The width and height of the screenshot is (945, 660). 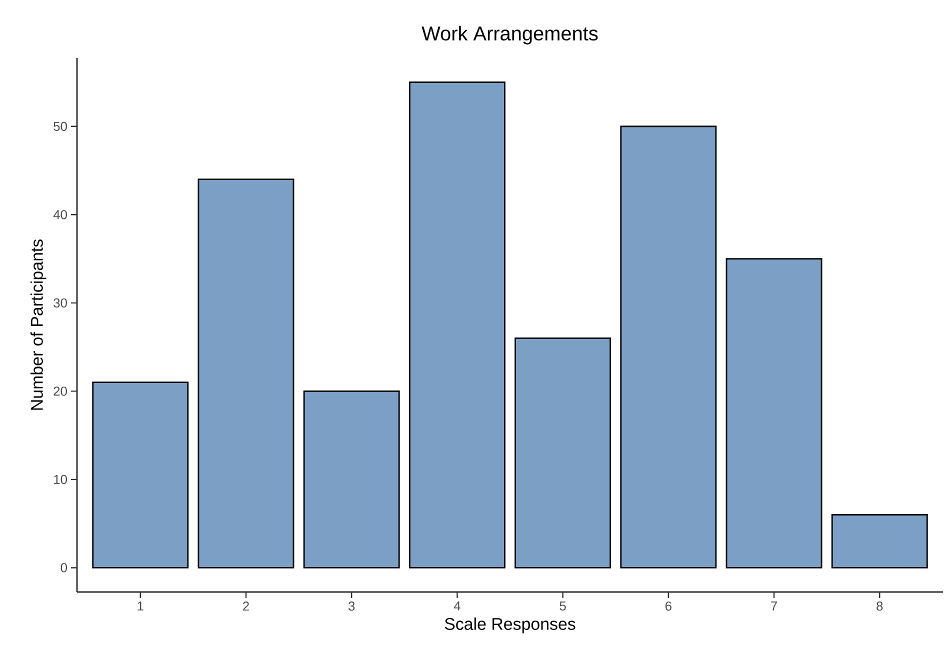 I want to click on y-axis-title: Number of Participants, so click(x=38, y=325).